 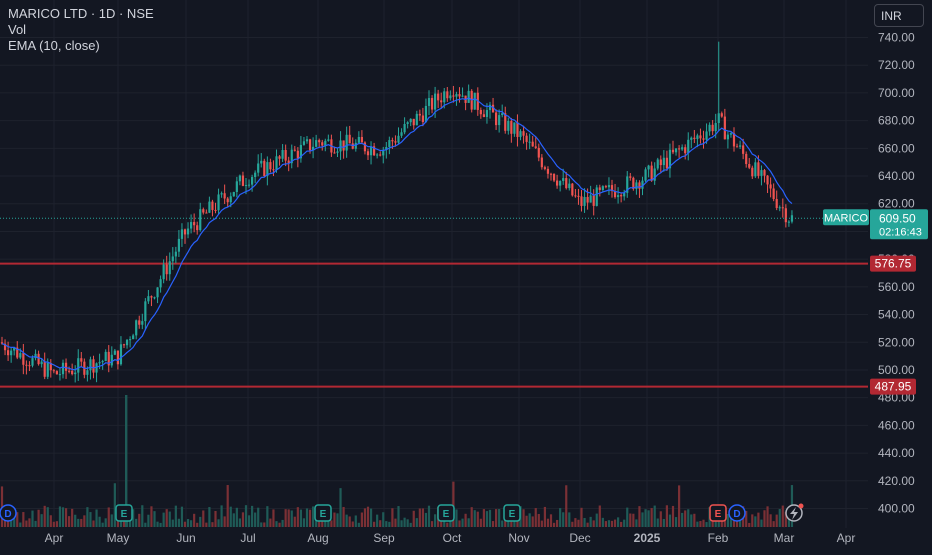 I want to click on currency-button: INR, so click(x=899, y=15).